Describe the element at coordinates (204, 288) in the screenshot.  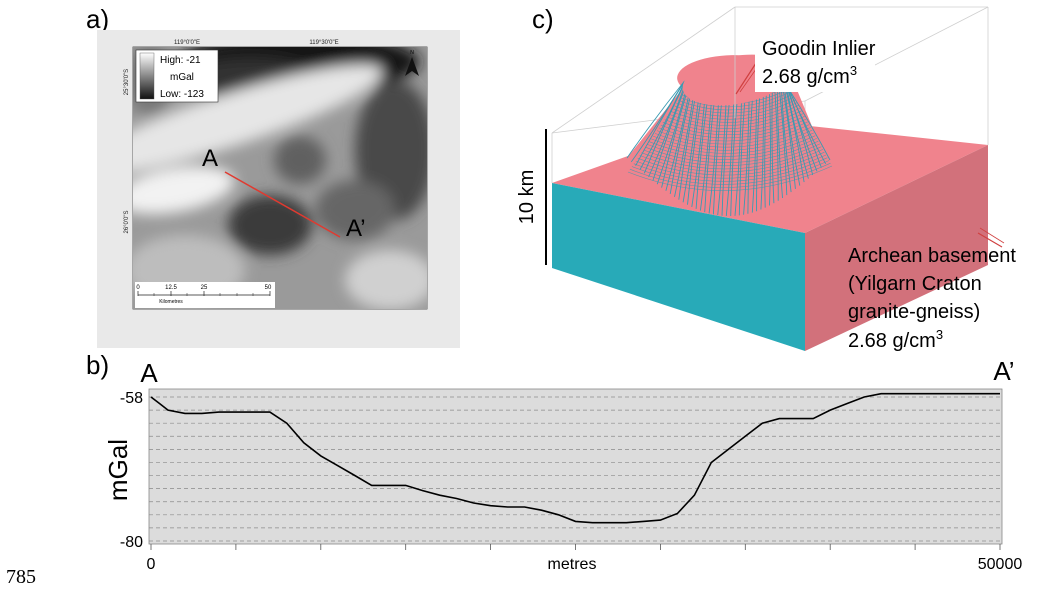
I see `scale-tick-25: 25` at that location.